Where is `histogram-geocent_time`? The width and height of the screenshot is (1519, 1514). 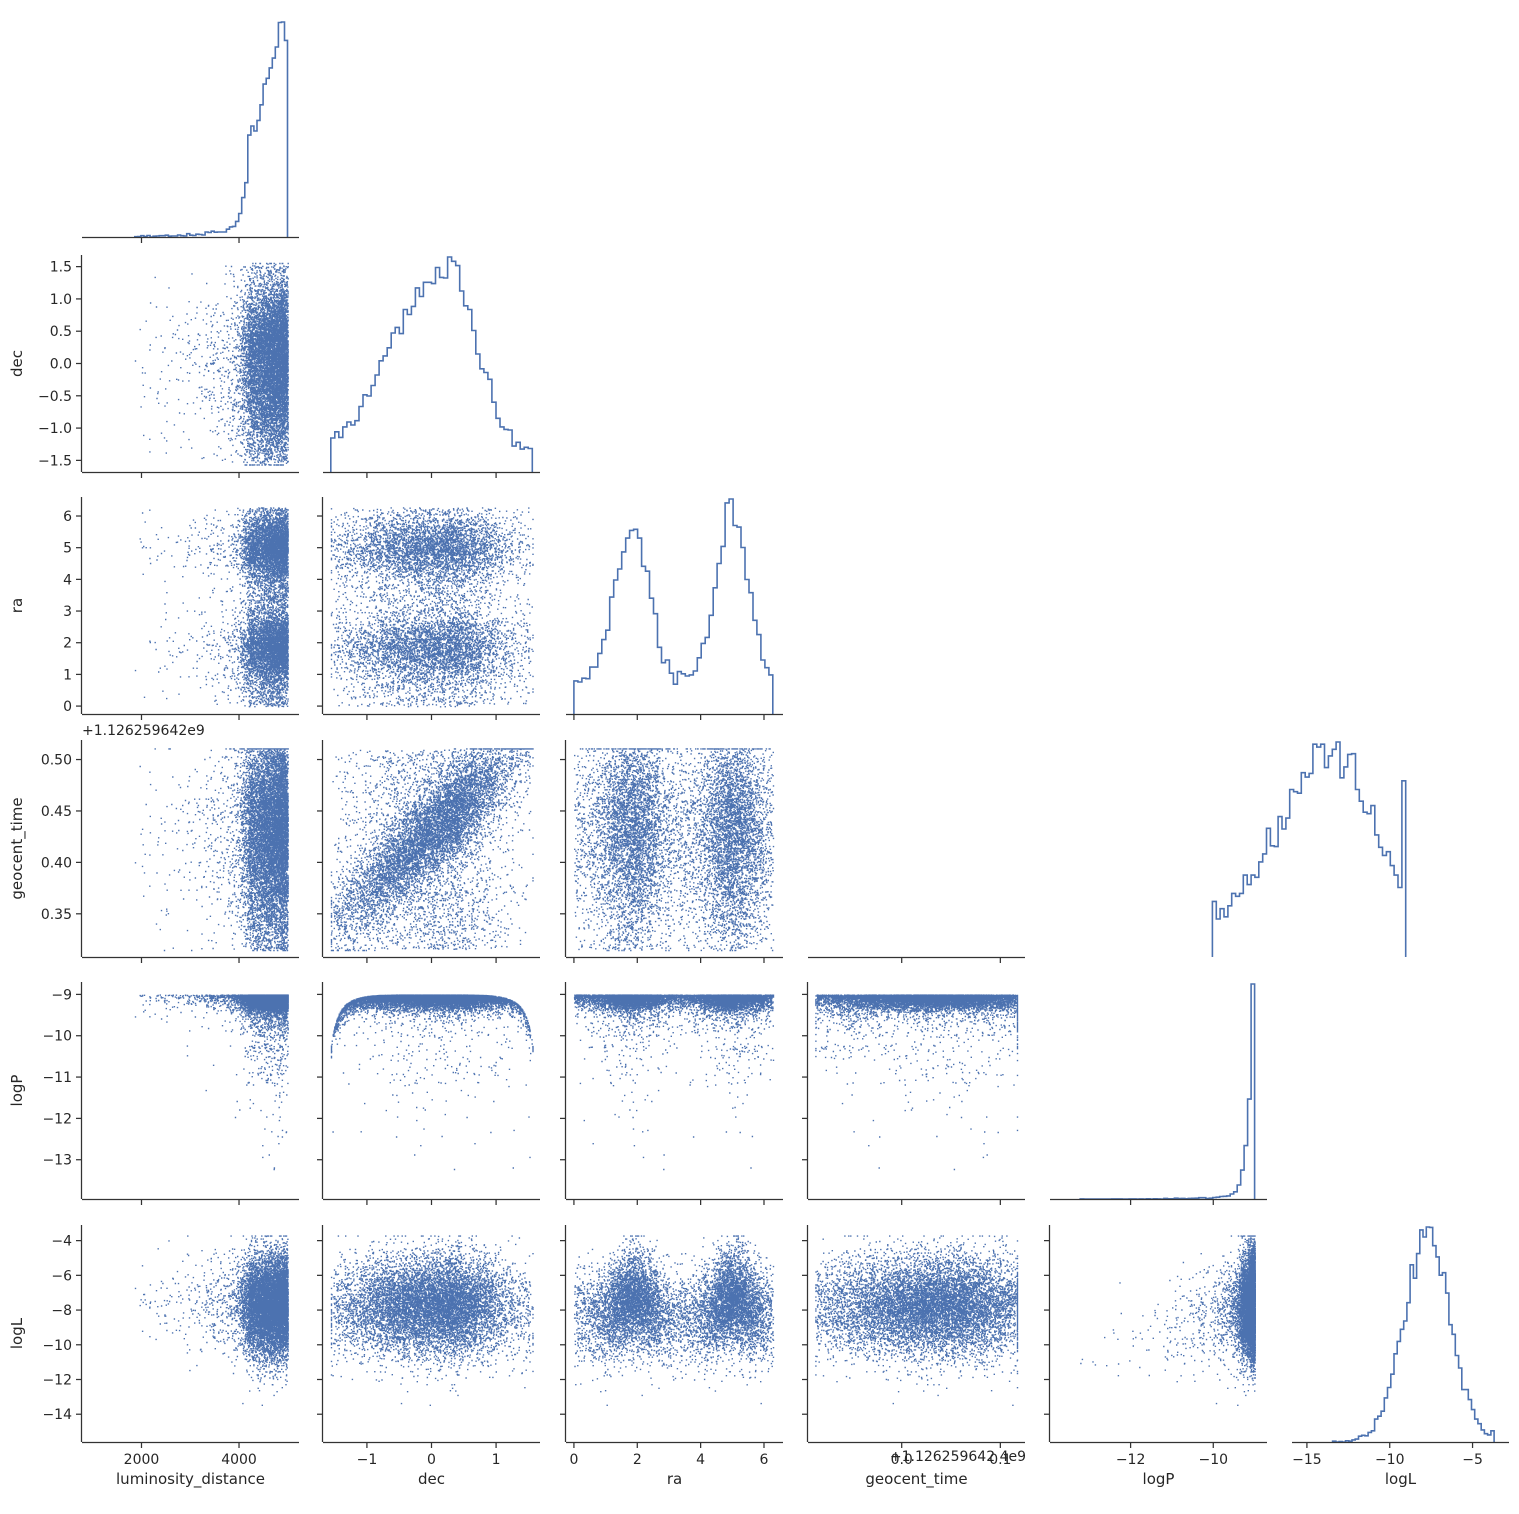
histogram-geocent_time is located at coordinates (1309, 849).